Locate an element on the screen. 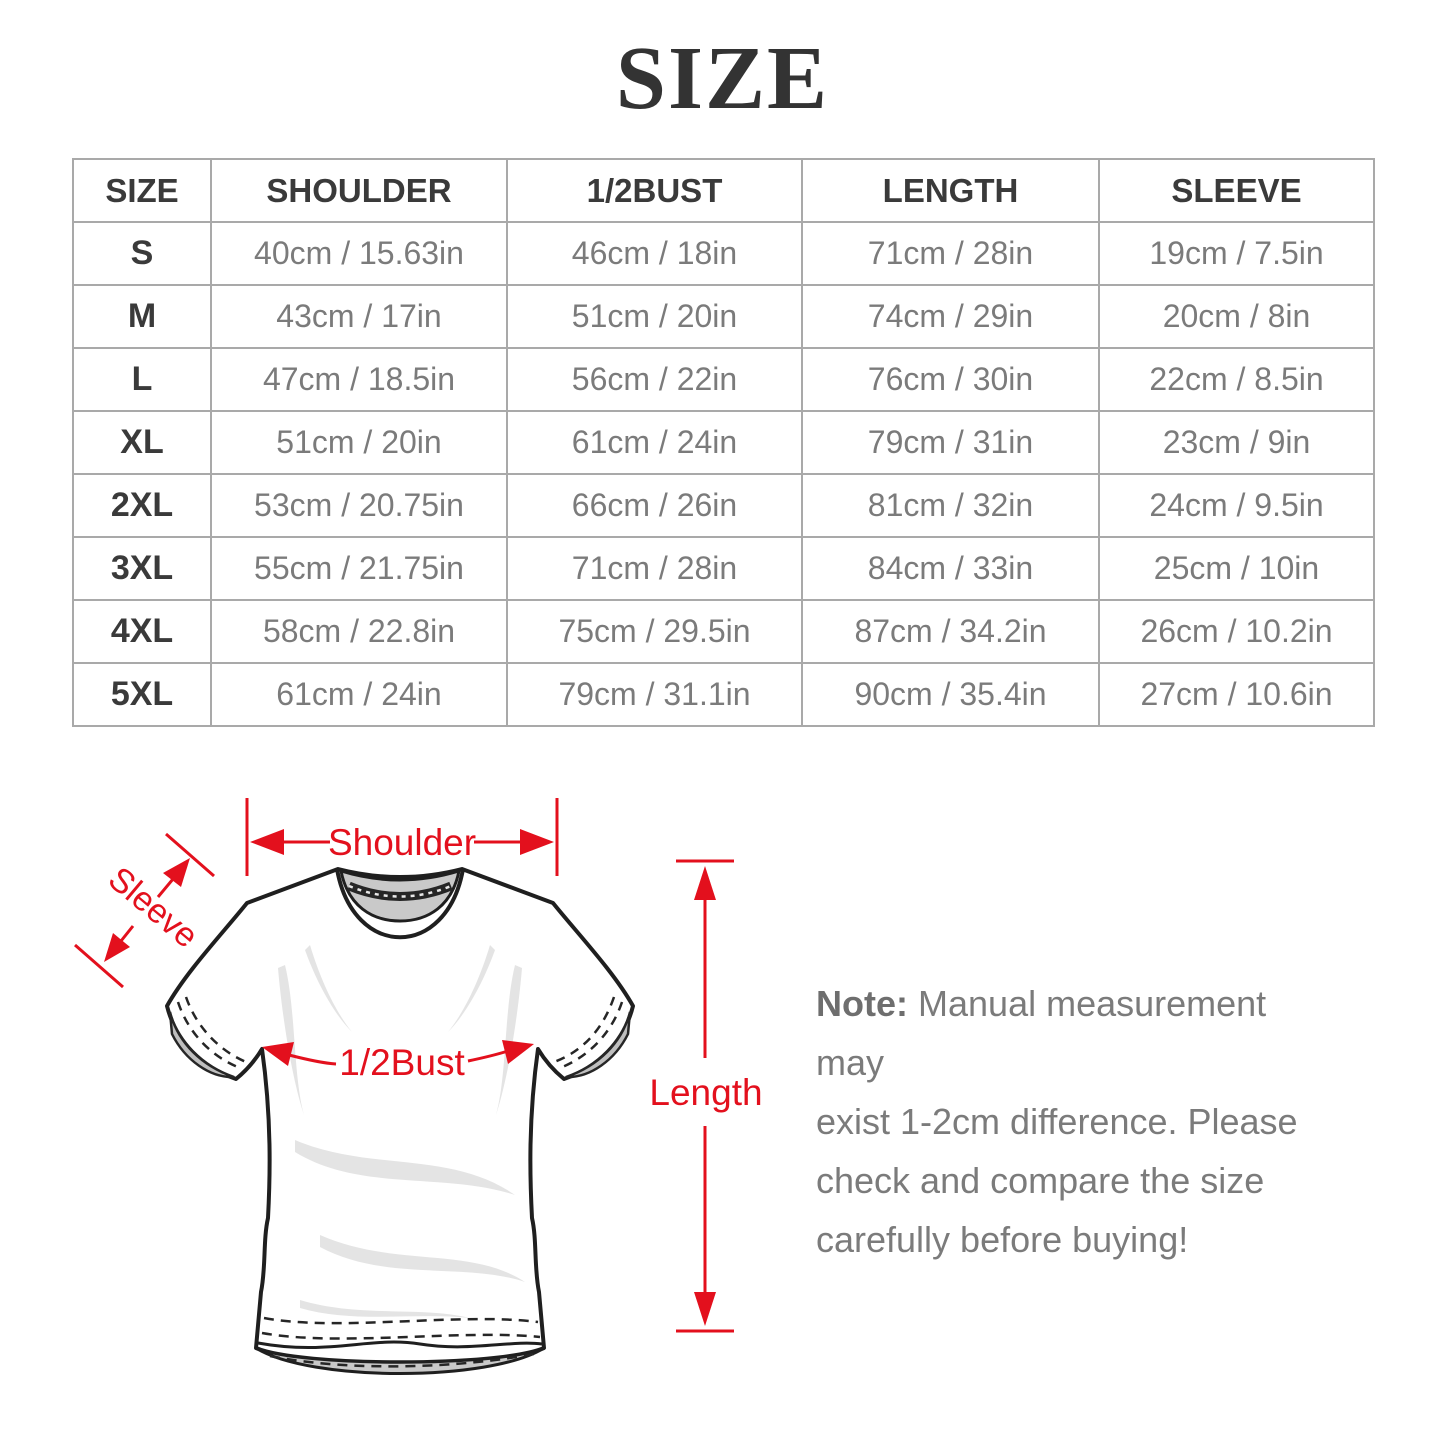 Image resolution: width=1445 pixels, height=1445 pixels. hem-fold-line is located at coordinates (400, 1344).